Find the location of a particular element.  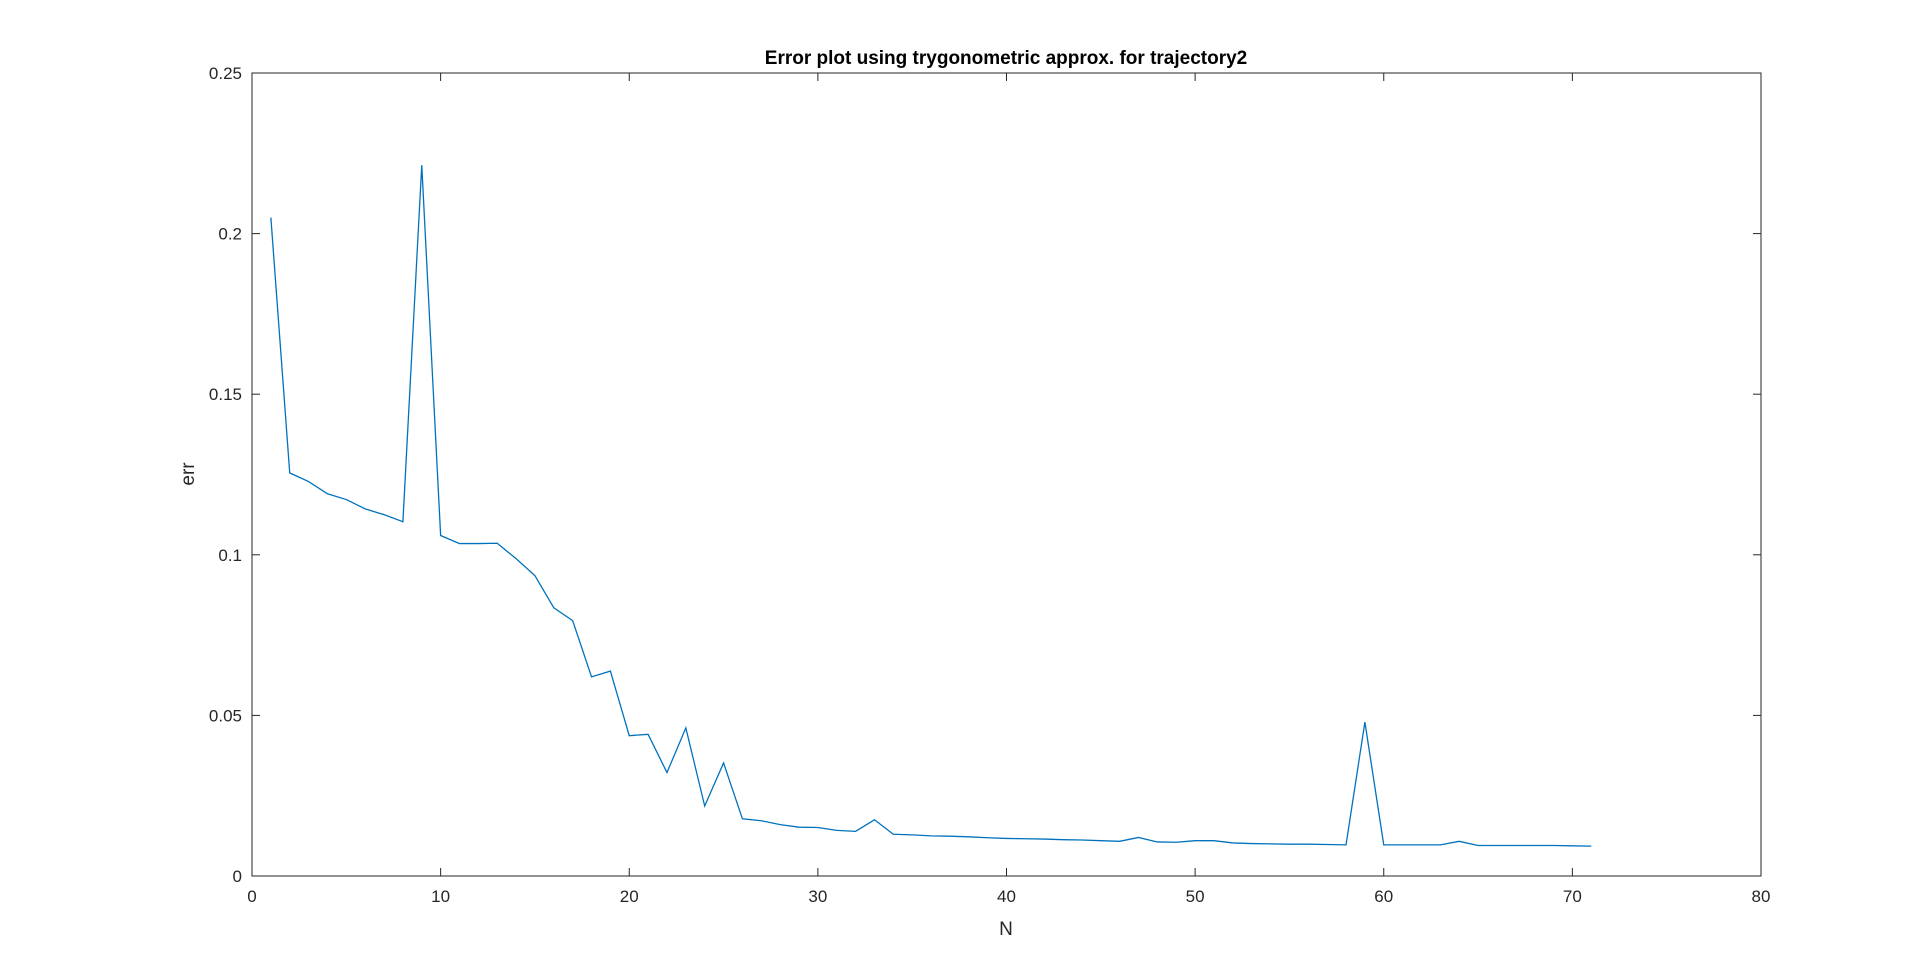

x-tick-label: 80 is located at coordinates (1761, 896).